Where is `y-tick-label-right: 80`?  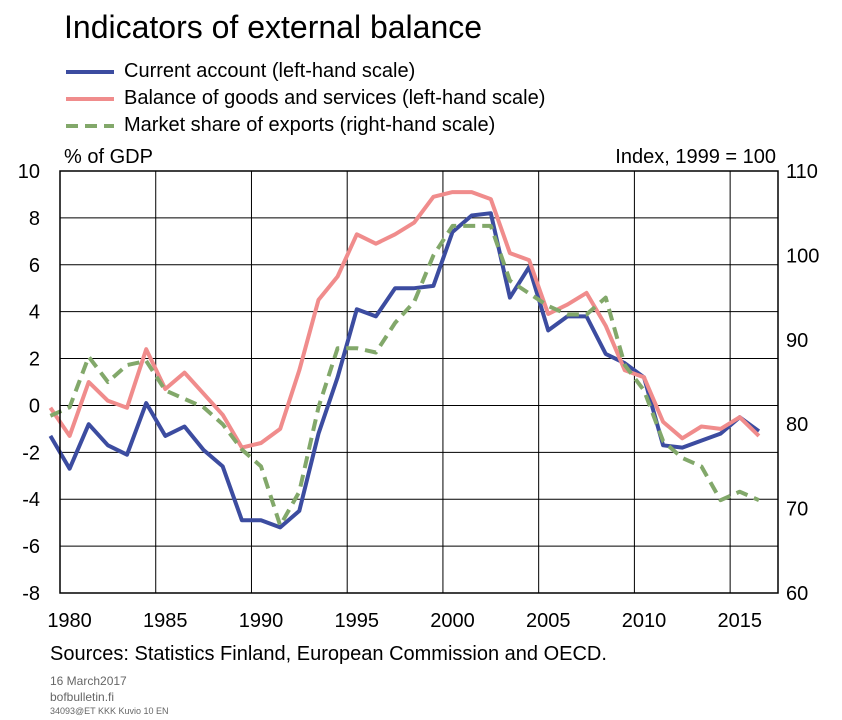 y-tick-label-right: 80 is located at coordinates (797, 425).